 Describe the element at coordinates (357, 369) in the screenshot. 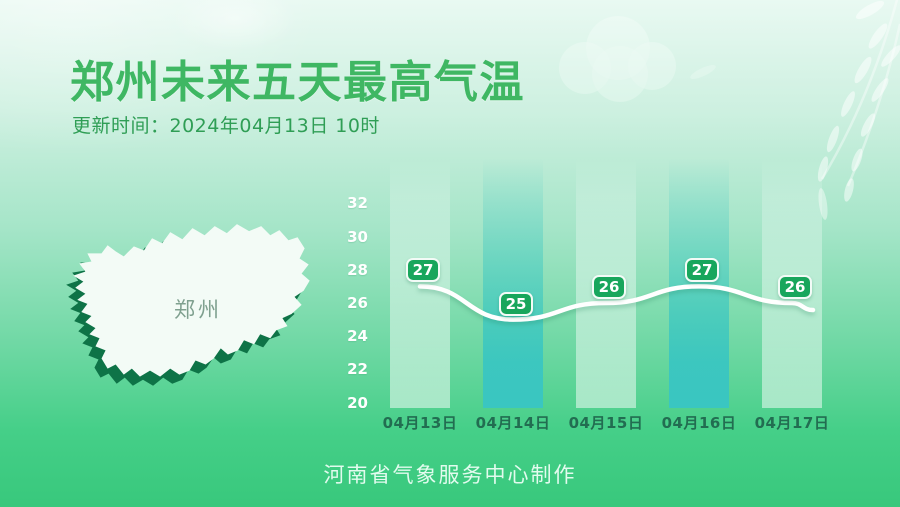

I see `y-axis-tick: 22` at that location.